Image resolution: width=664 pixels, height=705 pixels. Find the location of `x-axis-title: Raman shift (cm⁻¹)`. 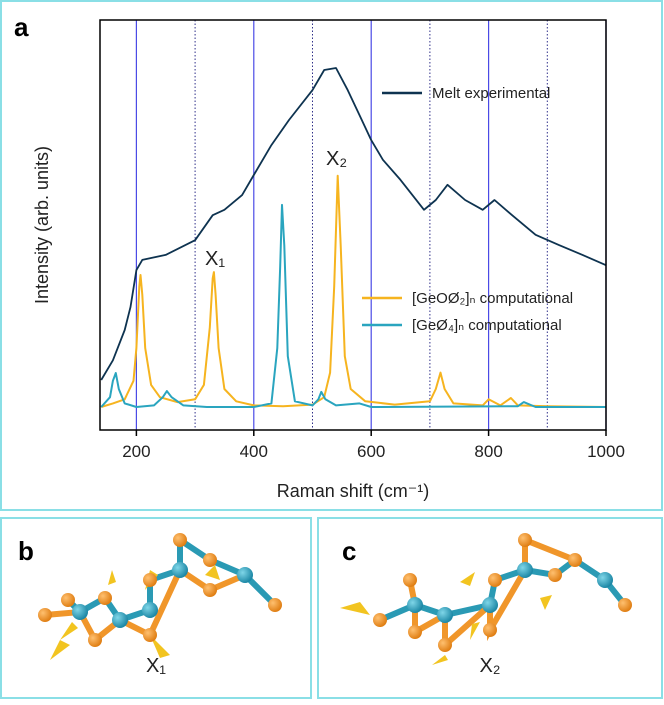

x-axis-title: Raman shift (cm⁻¹) is located at coordinates (353, 491).